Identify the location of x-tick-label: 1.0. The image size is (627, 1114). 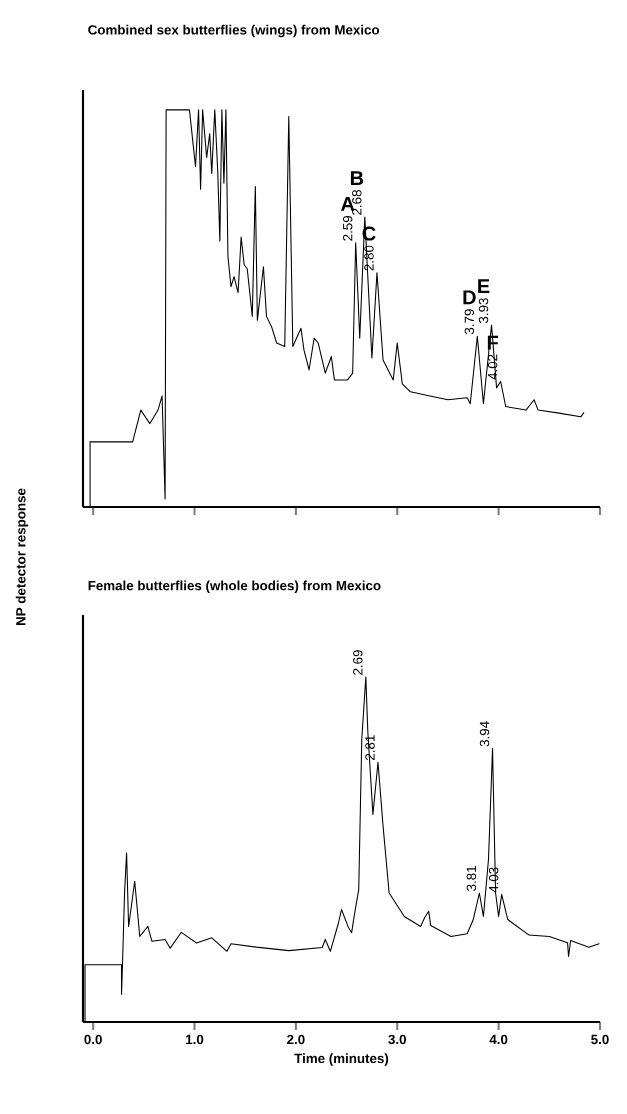
(195, 1039).